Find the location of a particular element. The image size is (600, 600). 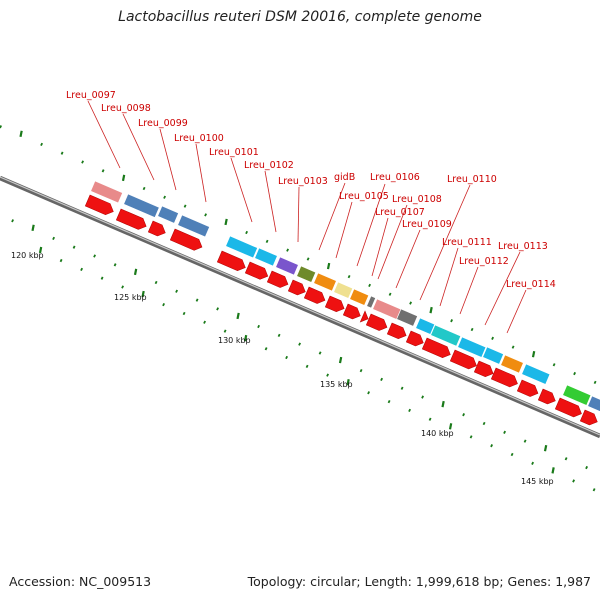

gene-label-lreu0101: Lreu_0101 is located at coordinates (234, 152).